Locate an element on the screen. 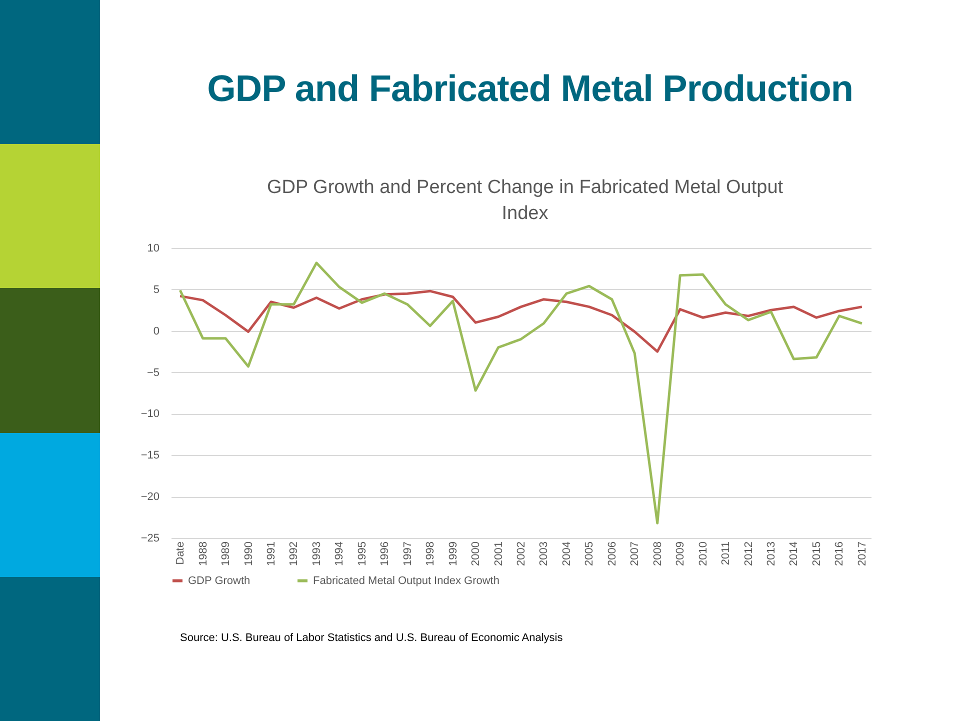 The width and height of the screenshot is (960, 721). x-tick-label: 1990 is located at coordinates (248, 554).